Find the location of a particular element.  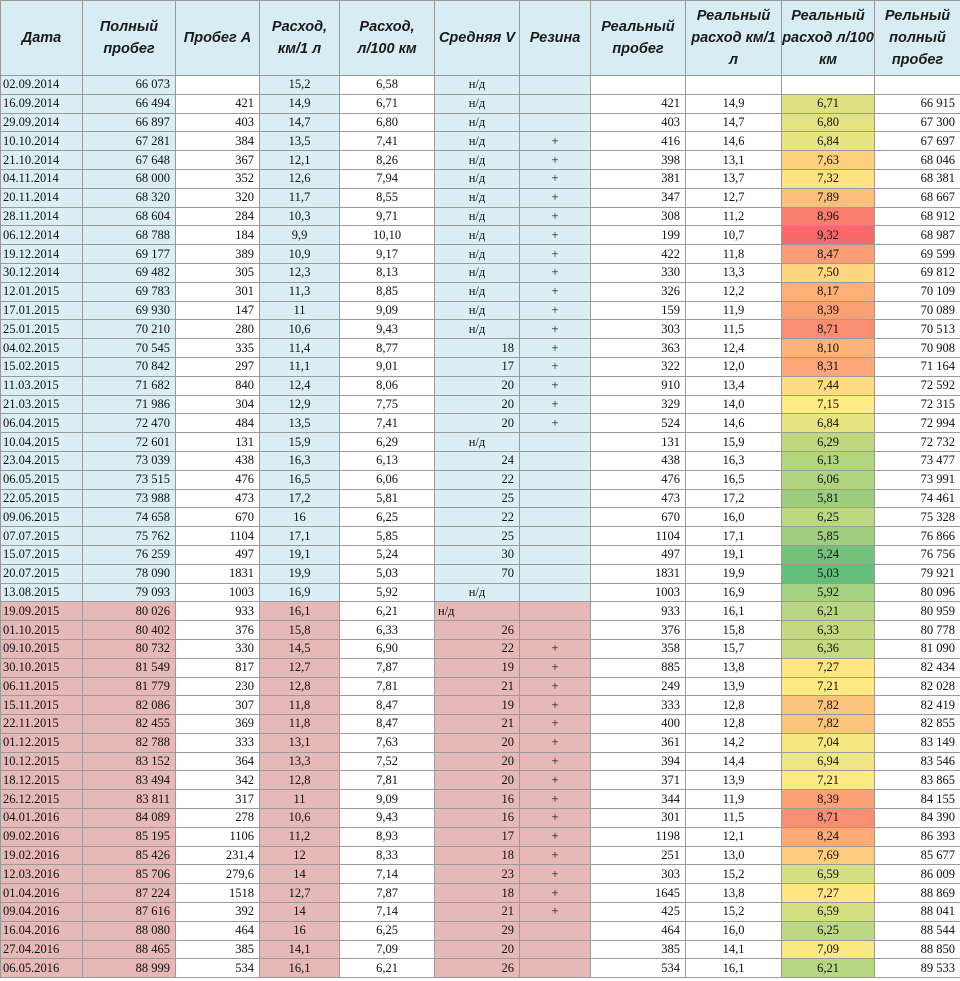

cell-rate-l-per-100km: 7,52 is located at coordinates (387, 761).